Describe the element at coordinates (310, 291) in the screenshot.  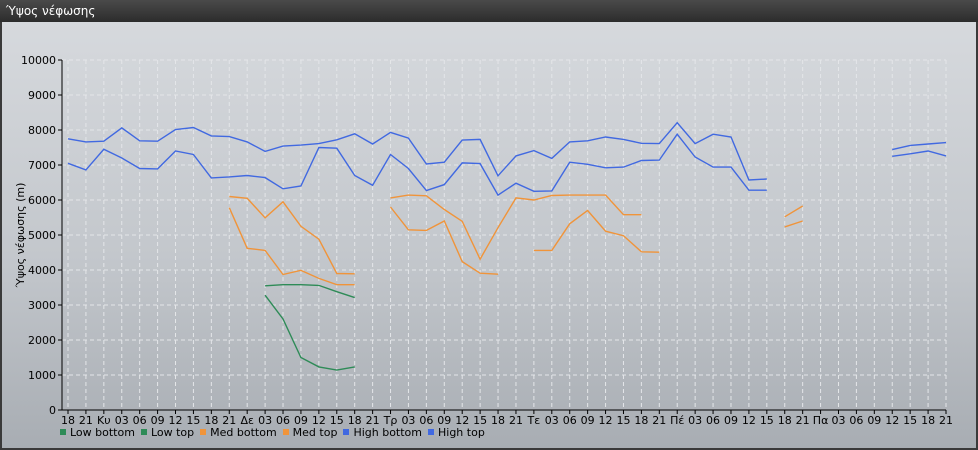
I see `series-line-low-bottom` at that location.